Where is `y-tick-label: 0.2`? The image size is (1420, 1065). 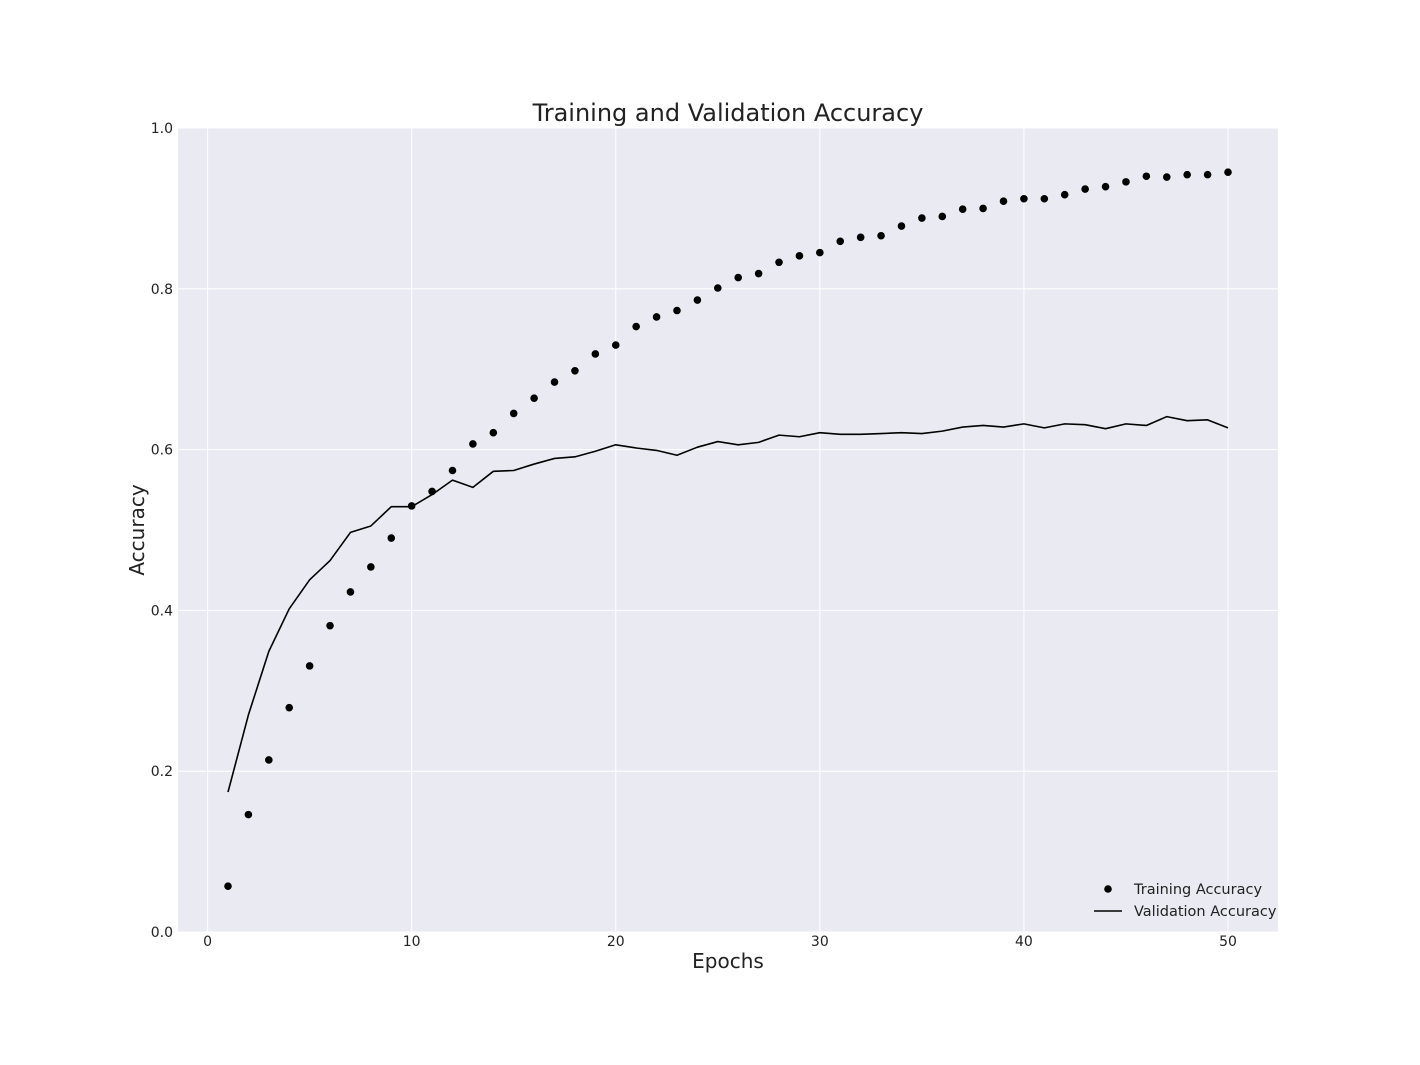 y-tick-label: 0.2 is located at coordinates (162, 772).